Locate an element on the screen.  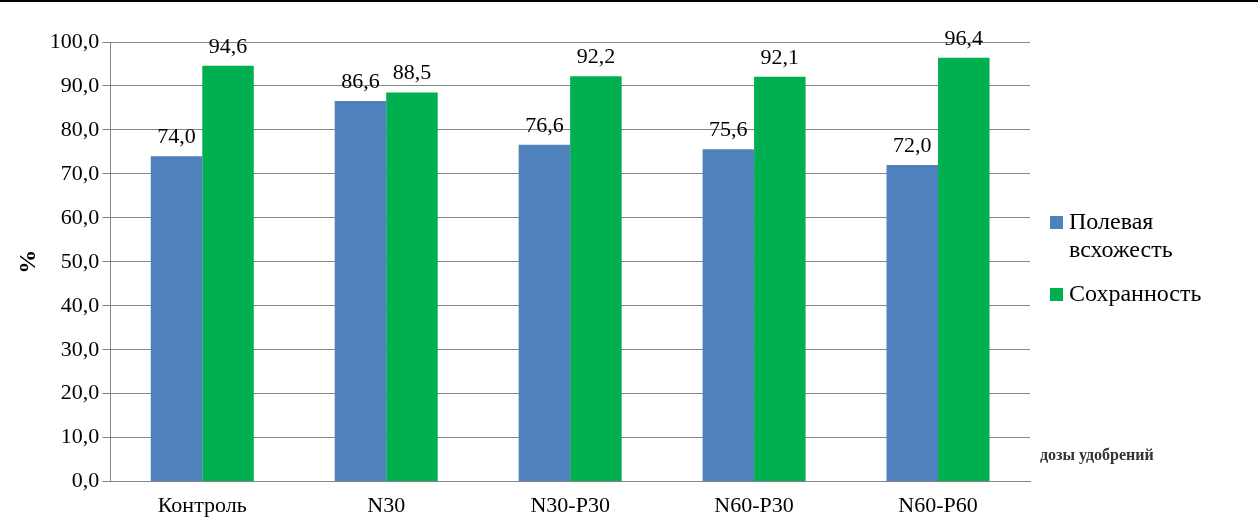
data-label: 92,1 is located at coordinates (780, 56).